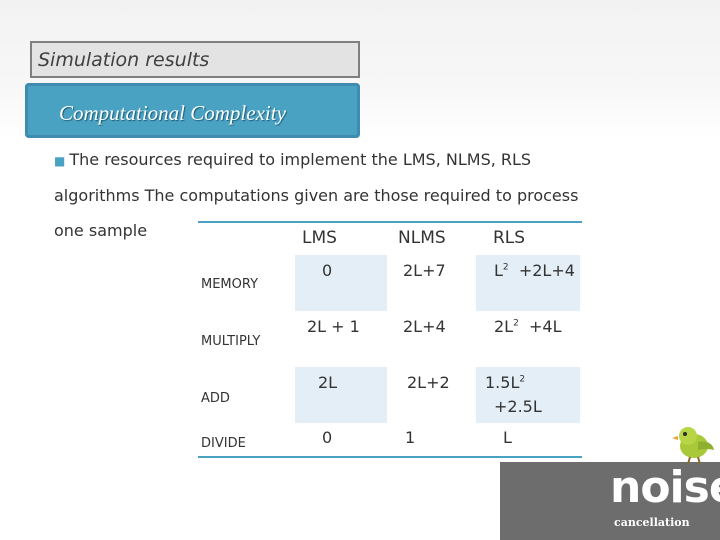 Image resolution: width=720 pixels, height=540 pixels. I want to click on row-label-divide: DIVIDE, so click(223, 443).